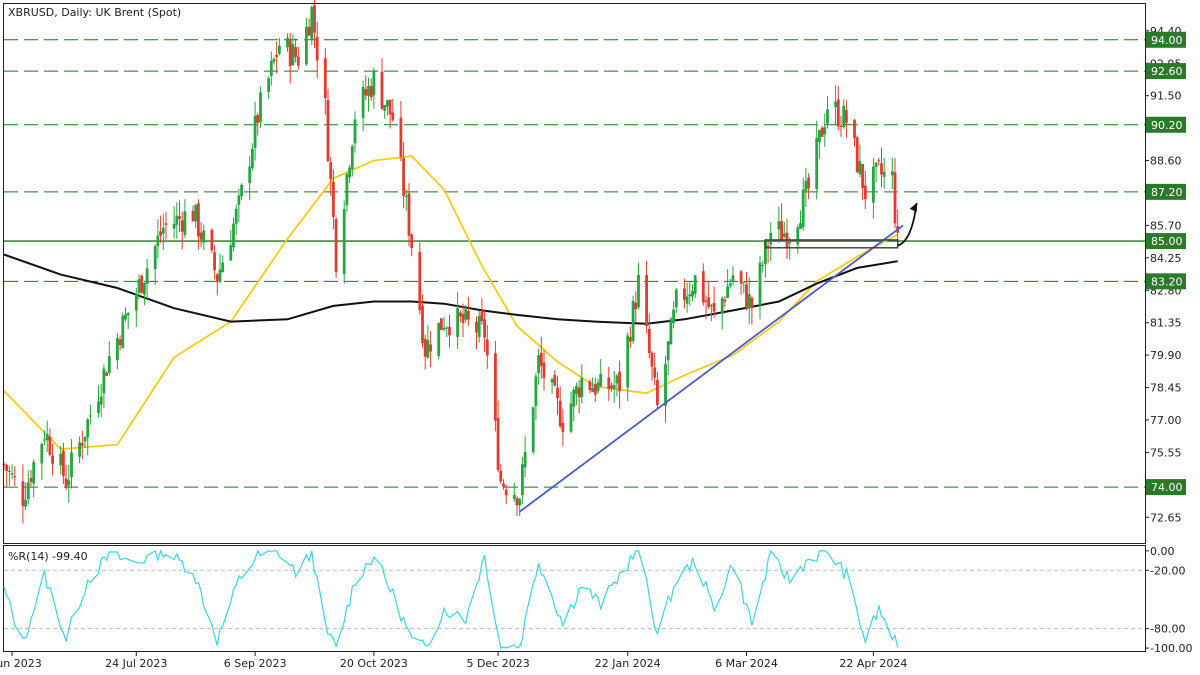 Image resolution: width=1200 pixels, height=675 pixels. Describe the element at coordinates (1166, 258) in the screenshot. I see `price-tick-label: 84.25` at that location.